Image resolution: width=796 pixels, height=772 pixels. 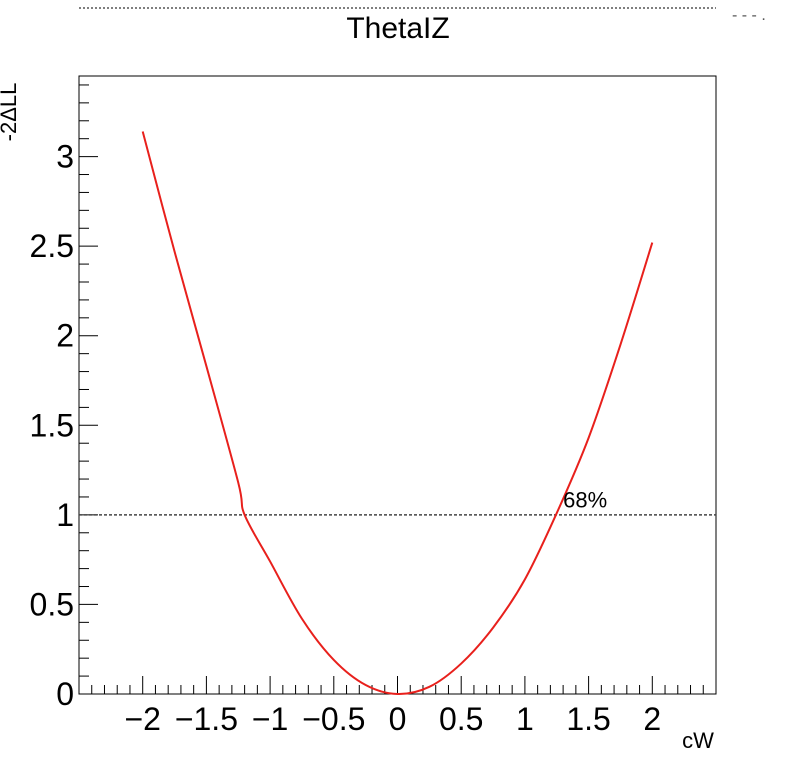 I want to click on y-major-ticks, so click(x=88, y=425).